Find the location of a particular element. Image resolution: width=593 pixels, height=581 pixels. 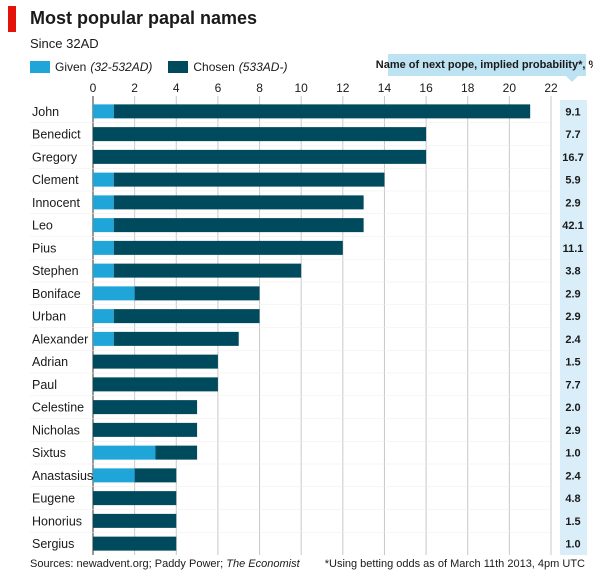

legend-swatch-chosen is located at coordinates (178, 67).